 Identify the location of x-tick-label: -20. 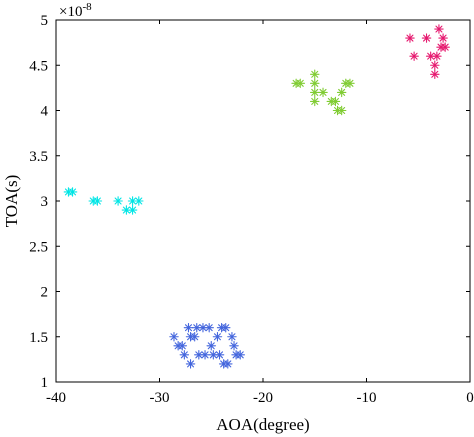
(263, 398).